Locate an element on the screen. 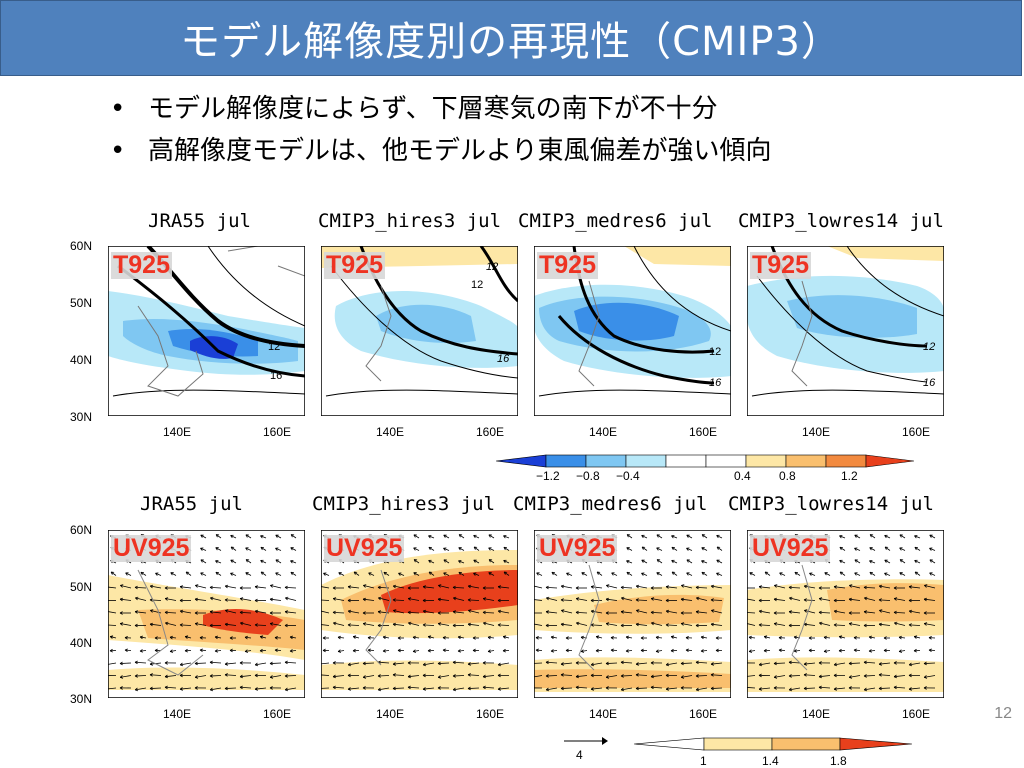 This screenshot has height=768, width=1024. slide-title: モデル解像度別の再現性（CMIP3） is located at coordinates (511, 42).